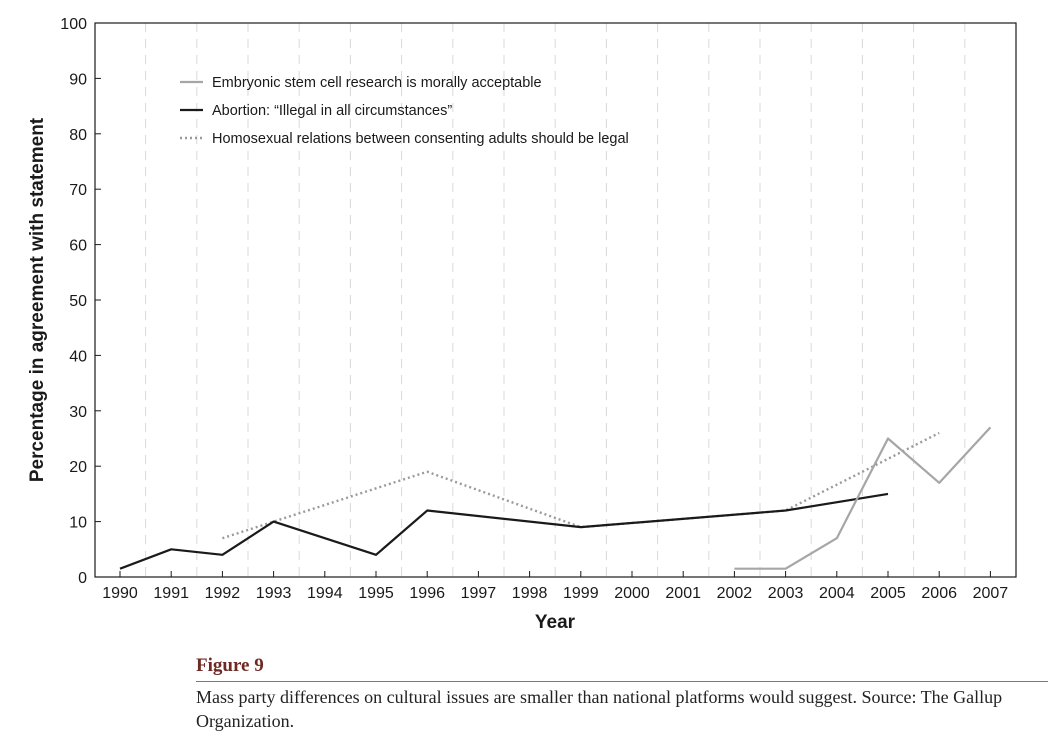 The height and width of the screenshot is (743, 1058). Describe the element at coordinates (274, 593) in the screenshot. I see `x-tick-label: 1993` at that location.